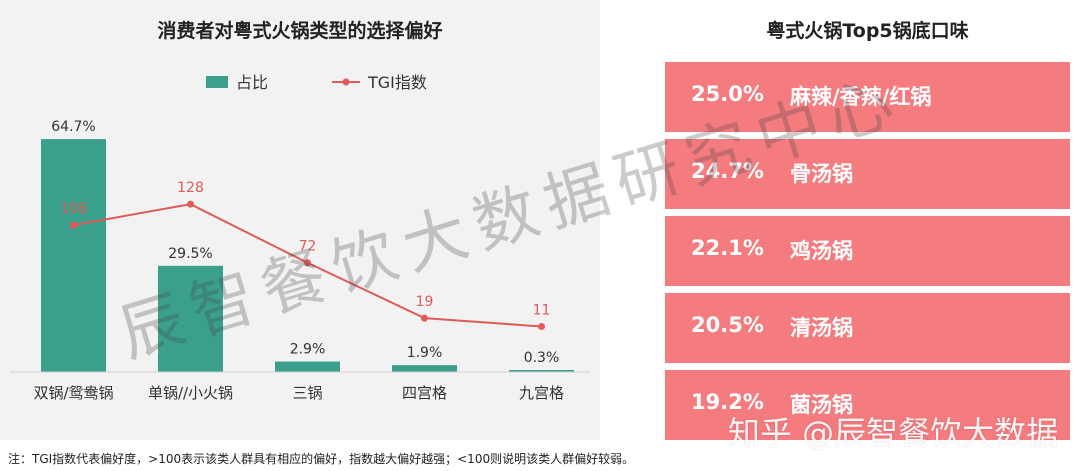 This screenshot has height=471, width=1080. What do you see at coordinates (821, 174) in the screenshot?
I see `flavor-name: 骨汤锅` at bounding box center [821, 174].